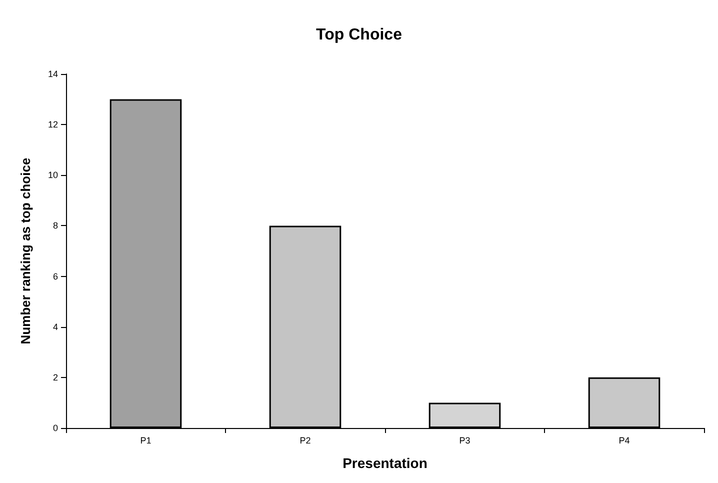  I want to click on y-tick-label: 8, so click(55, 225).